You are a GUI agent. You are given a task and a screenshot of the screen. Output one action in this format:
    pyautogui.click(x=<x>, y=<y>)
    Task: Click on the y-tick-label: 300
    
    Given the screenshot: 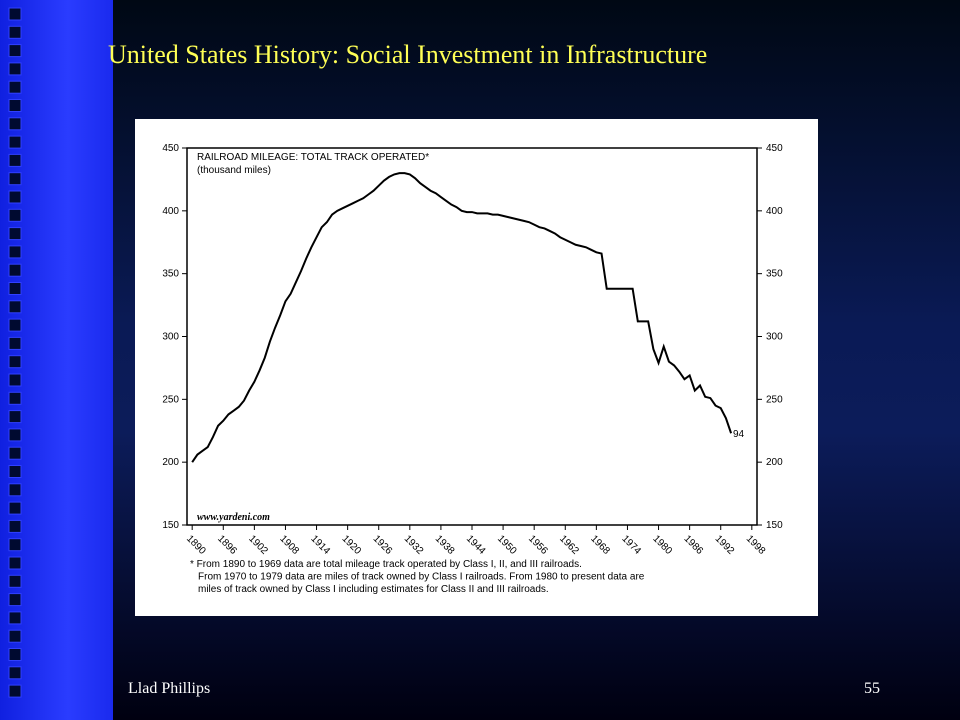 What is the action you would take?
    pyautogui.click(x=170, y=337)
    